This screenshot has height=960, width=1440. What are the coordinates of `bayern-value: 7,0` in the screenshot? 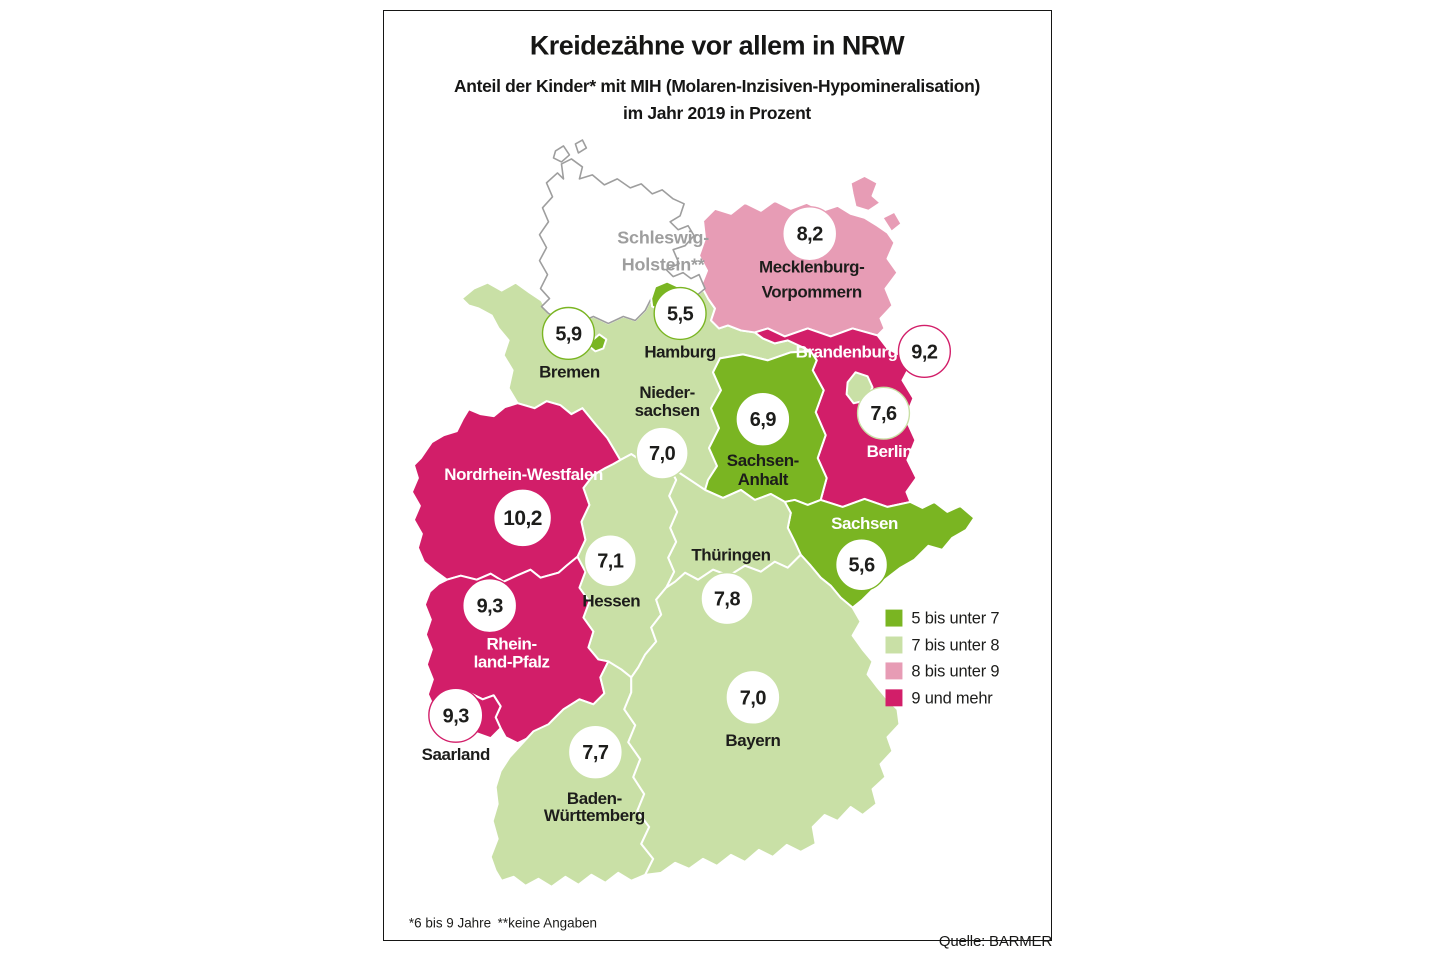 It's located at (753, 698).